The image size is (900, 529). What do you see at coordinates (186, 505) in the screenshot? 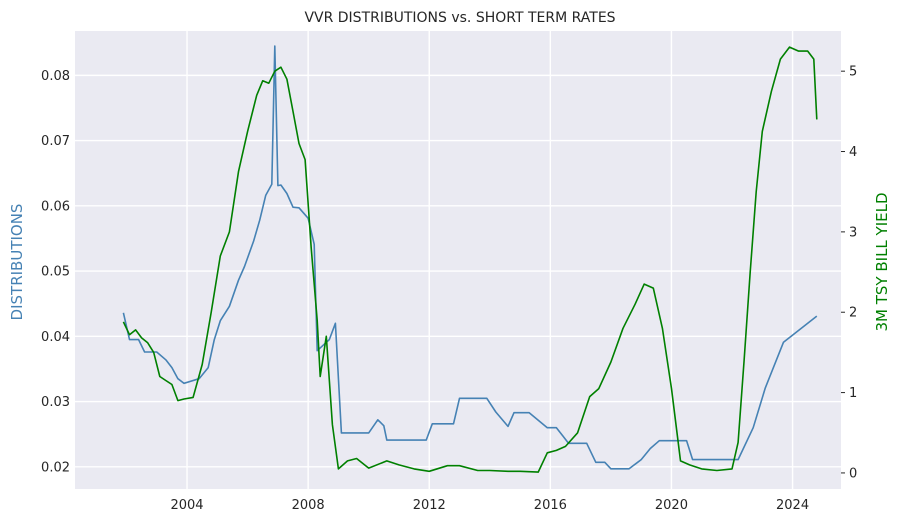
I see `x-tick-label: 2004` at bounding box center [186, 505].